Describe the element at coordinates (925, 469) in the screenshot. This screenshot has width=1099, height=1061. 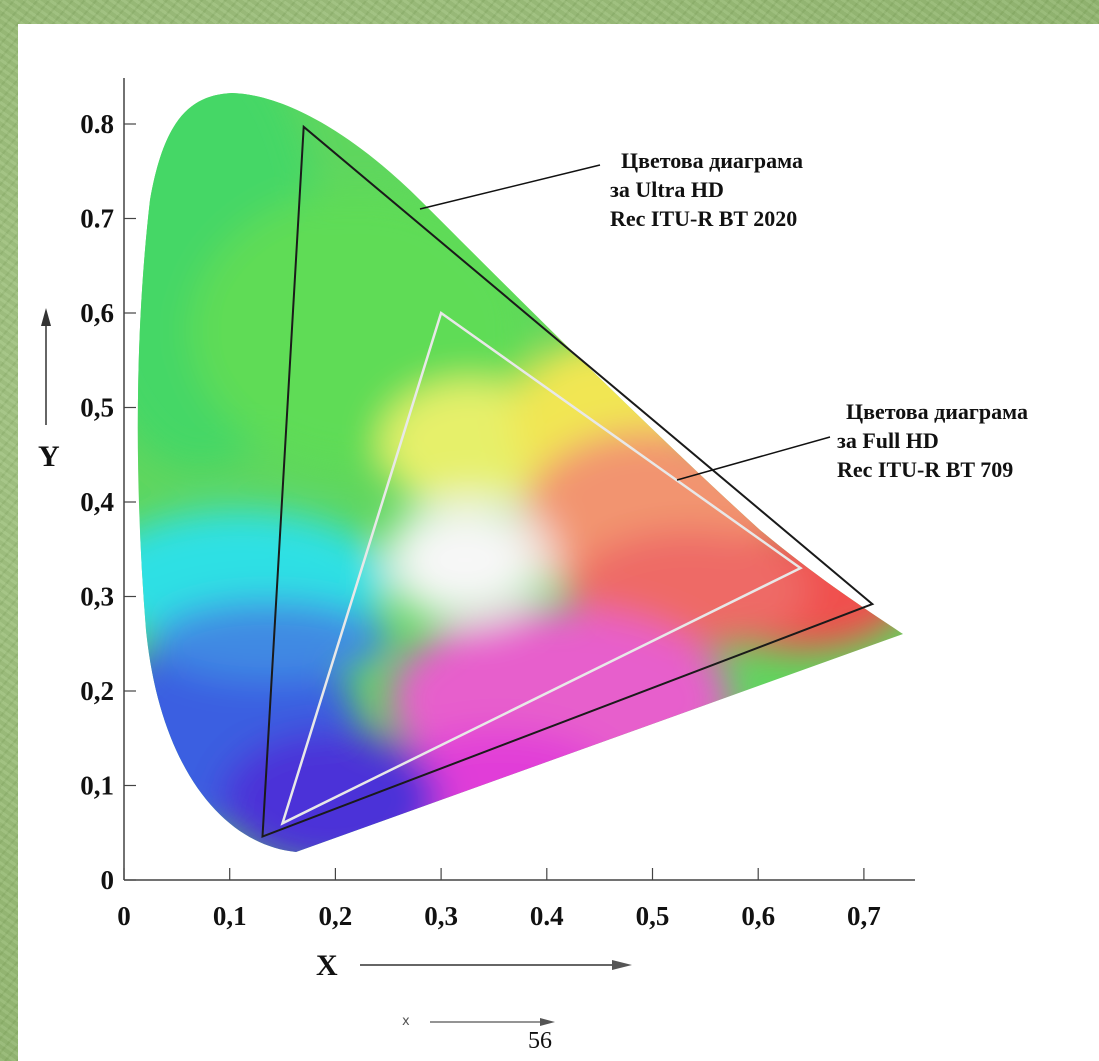
I see `rec709-annotation-line-3: Rec ITU-R BT 709` at that location.